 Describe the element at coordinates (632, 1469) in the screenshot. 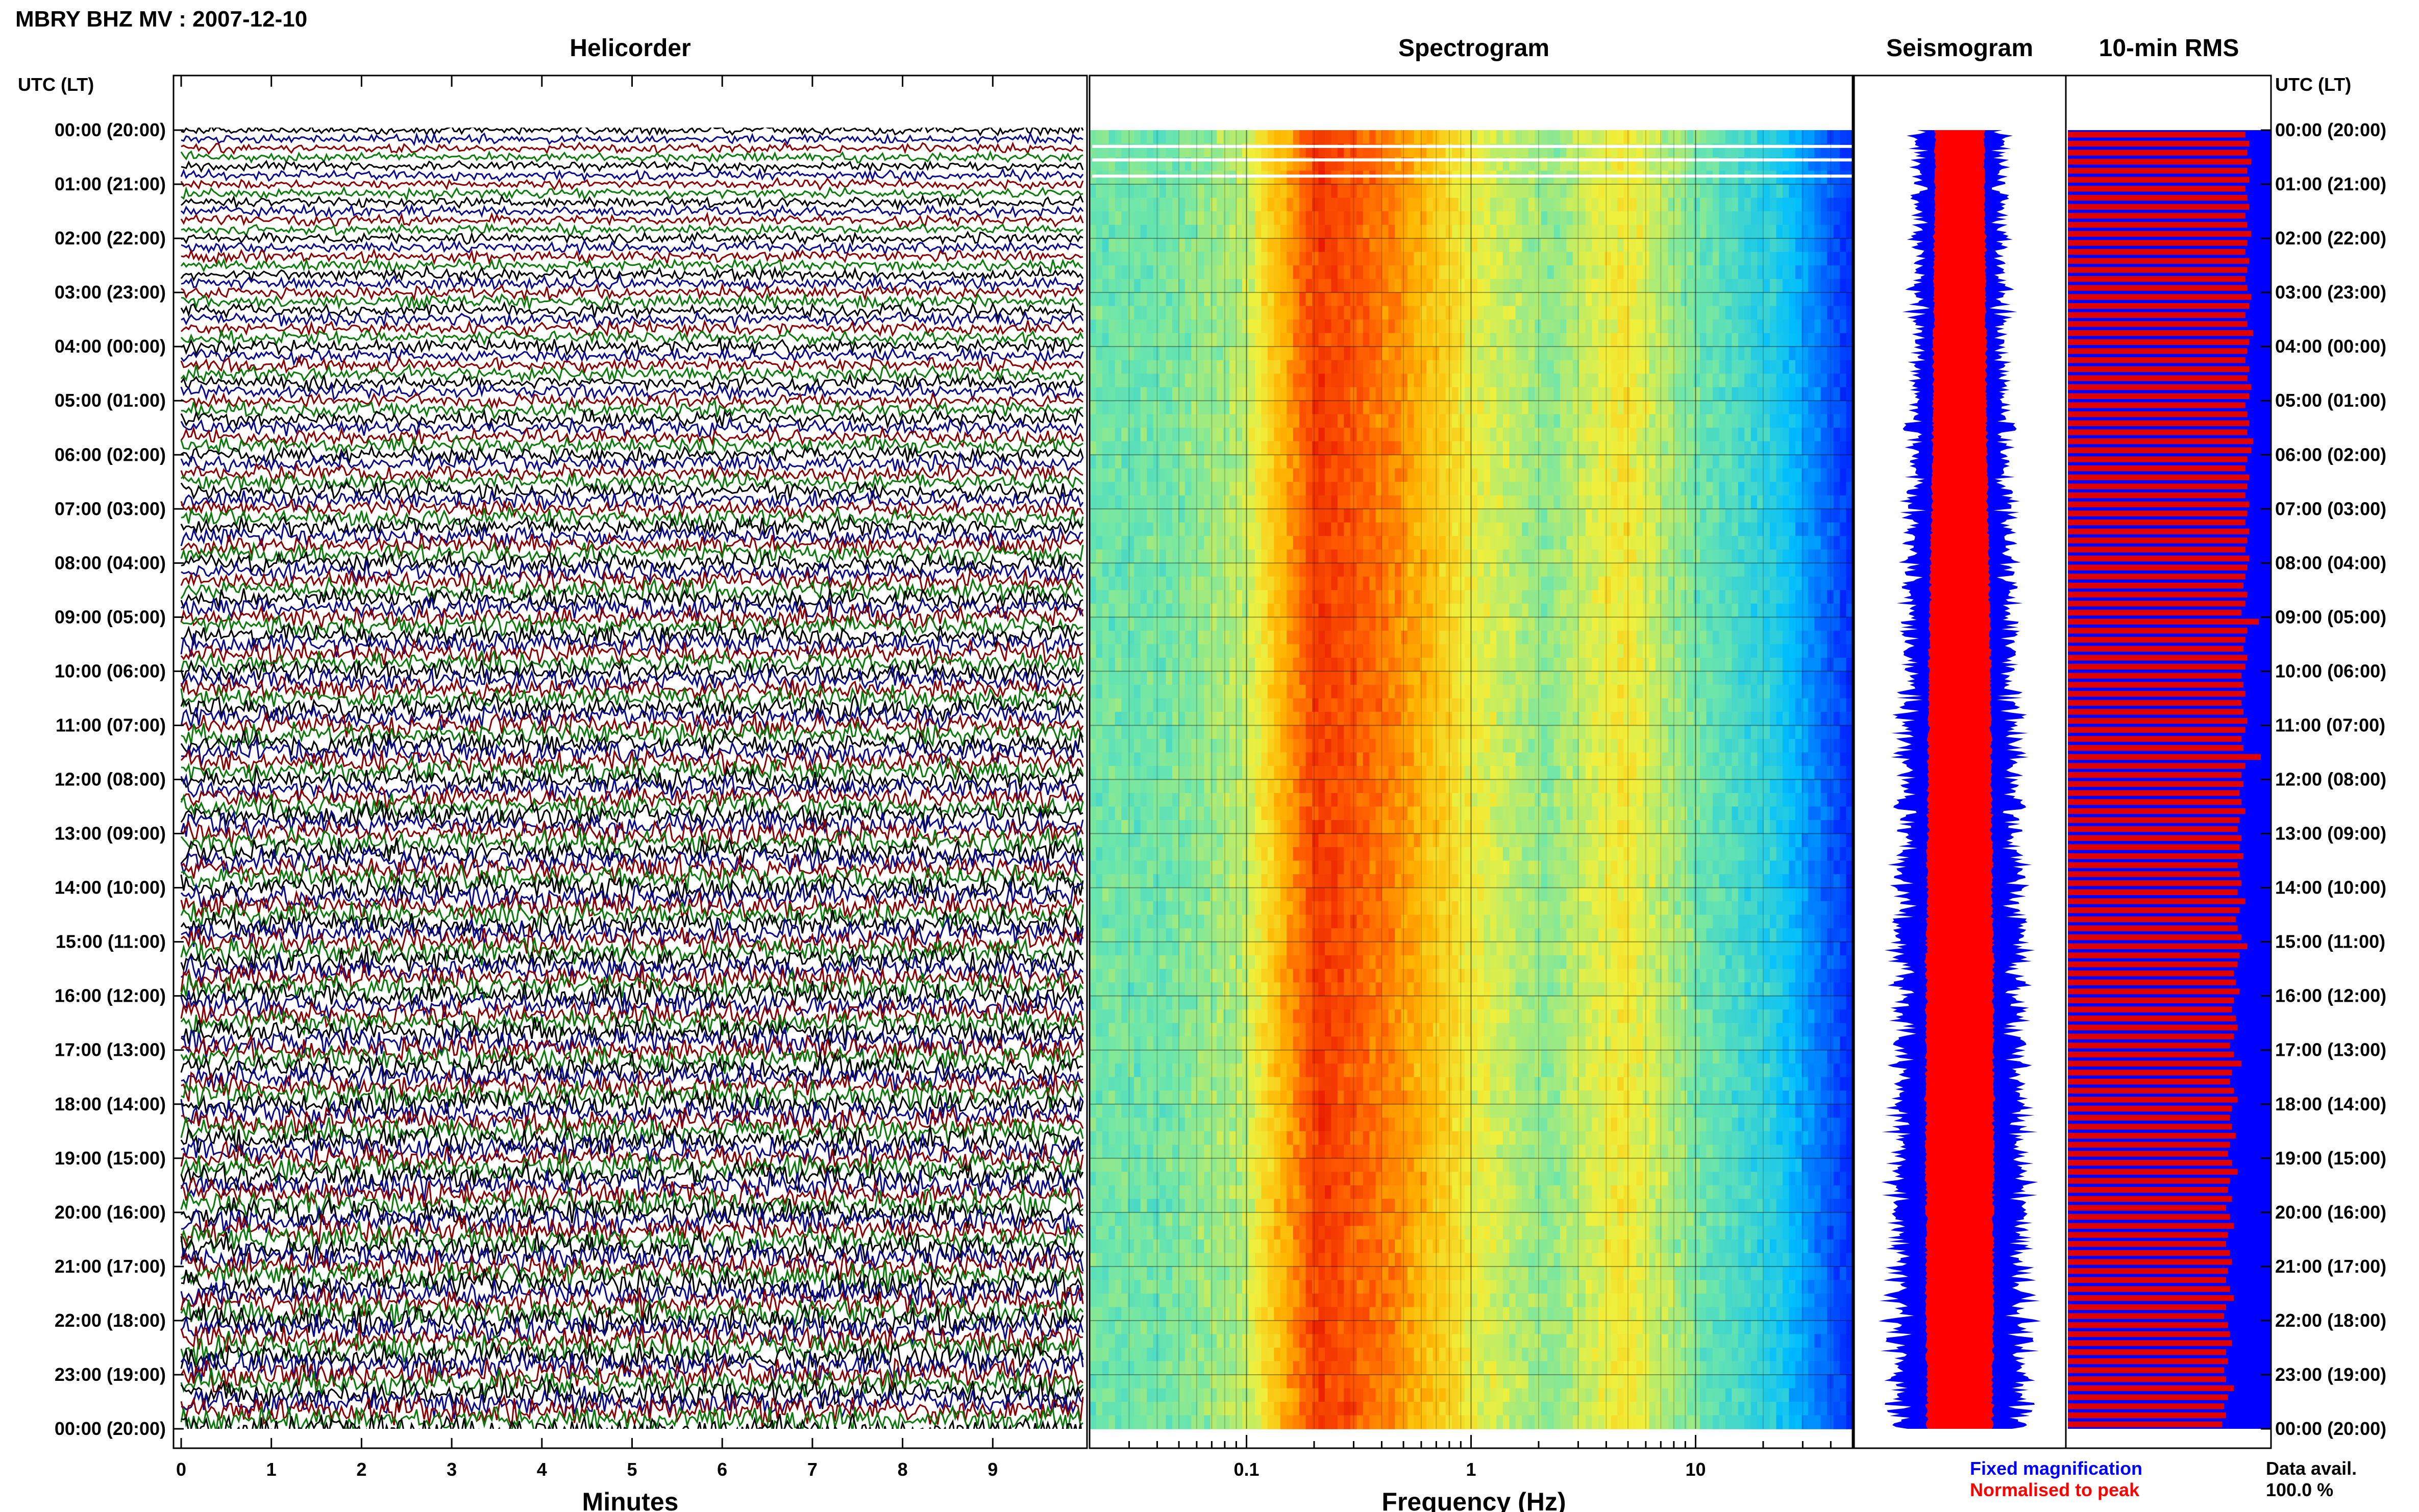

I see `helicorder-x-tick-label: 5` at that location.